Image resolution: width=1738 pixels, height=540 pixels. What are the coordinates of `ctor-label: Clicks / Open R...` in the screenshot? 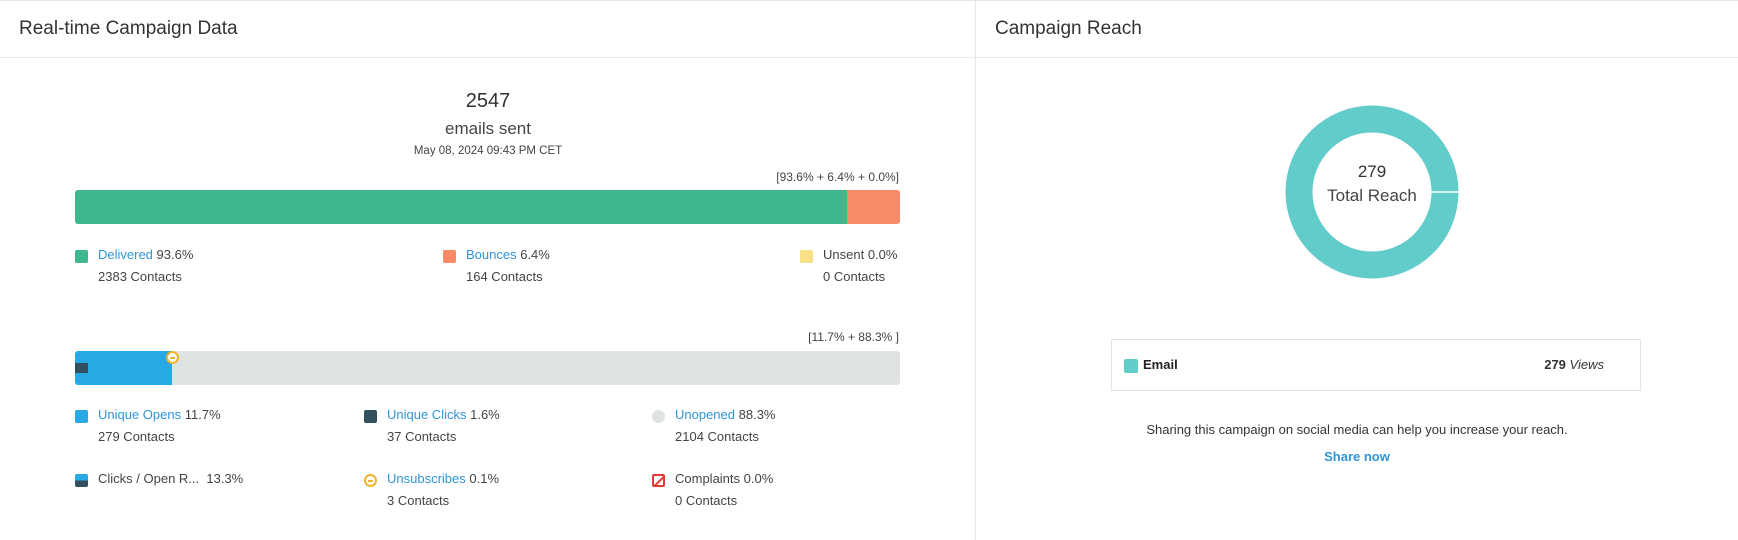 It's located at (149, 478).